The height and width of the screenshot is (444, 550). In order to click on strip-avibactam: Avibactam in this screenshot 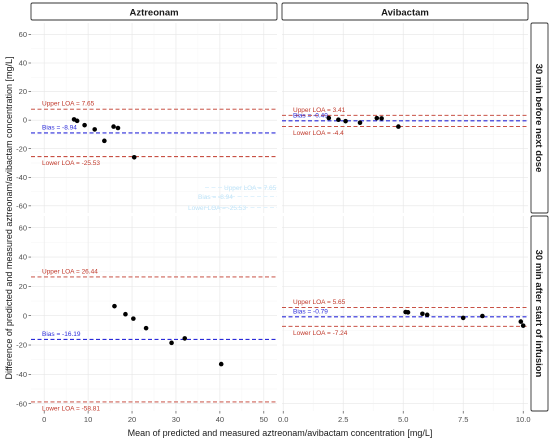, I will do `click(405, 11)`.